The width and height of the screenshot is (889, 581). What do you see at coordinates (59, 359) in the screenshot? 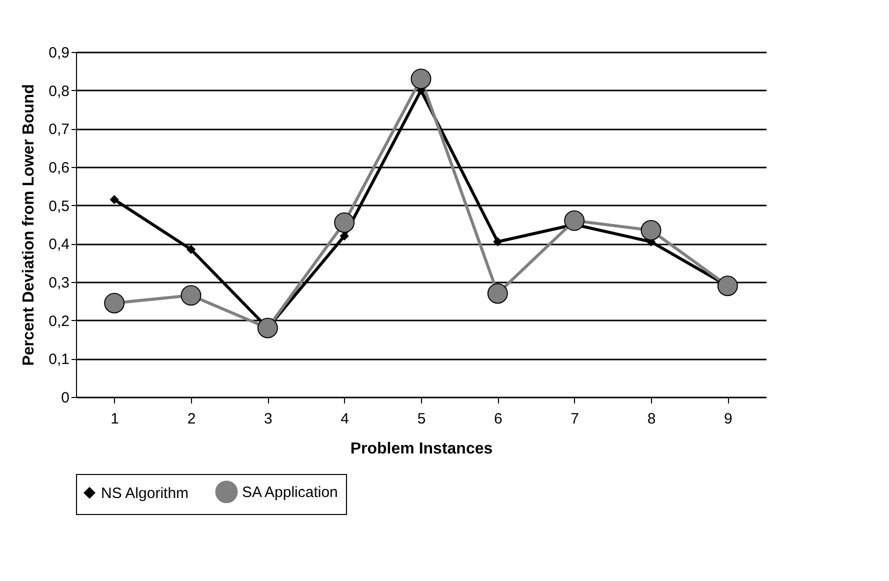
I see `y-tick-label: 0,1` at bounding box center [59, 359].